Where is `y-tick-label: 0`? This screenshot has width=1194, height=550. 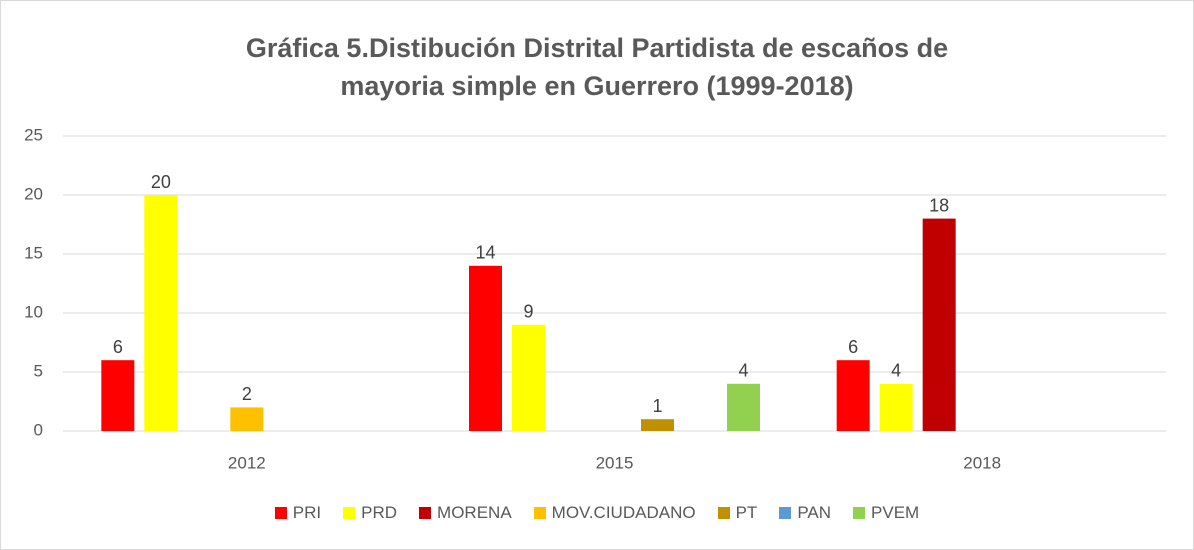
y-tick-label: 0 is located at coordinates (38, 429).